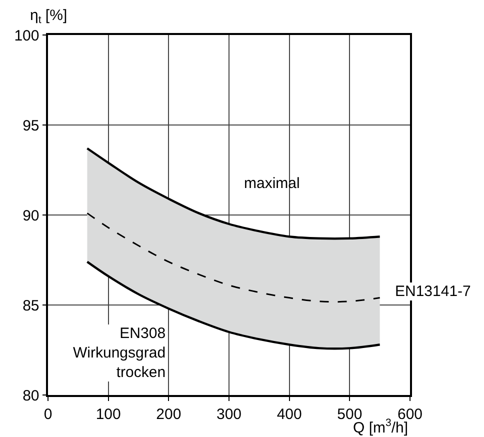  Describe the element at coordinates (349, 414) in the screenshot. I see `x-tick-label: 500` at that location.